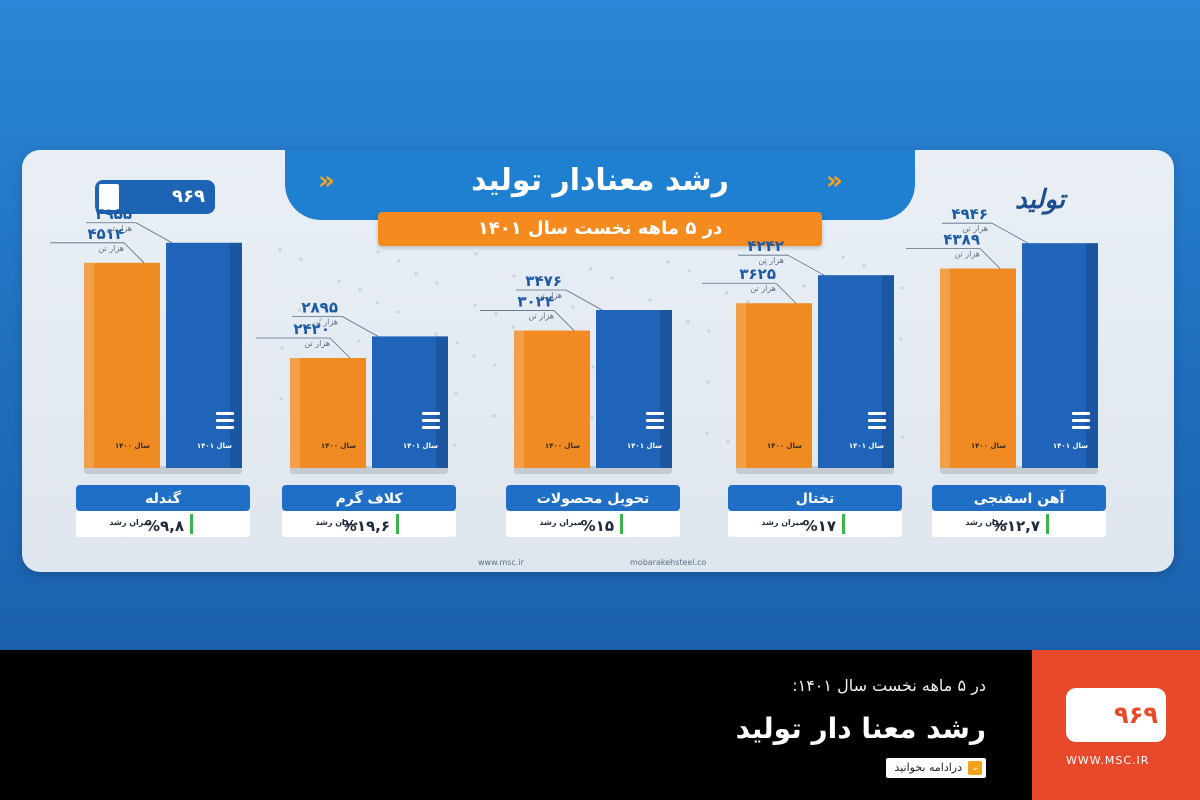 The width and height of the screenshot is (1200, 800). Describe the element at coordinates (164, 526) in the screenshot. I see `growth-value: %۹,۸` at that location.